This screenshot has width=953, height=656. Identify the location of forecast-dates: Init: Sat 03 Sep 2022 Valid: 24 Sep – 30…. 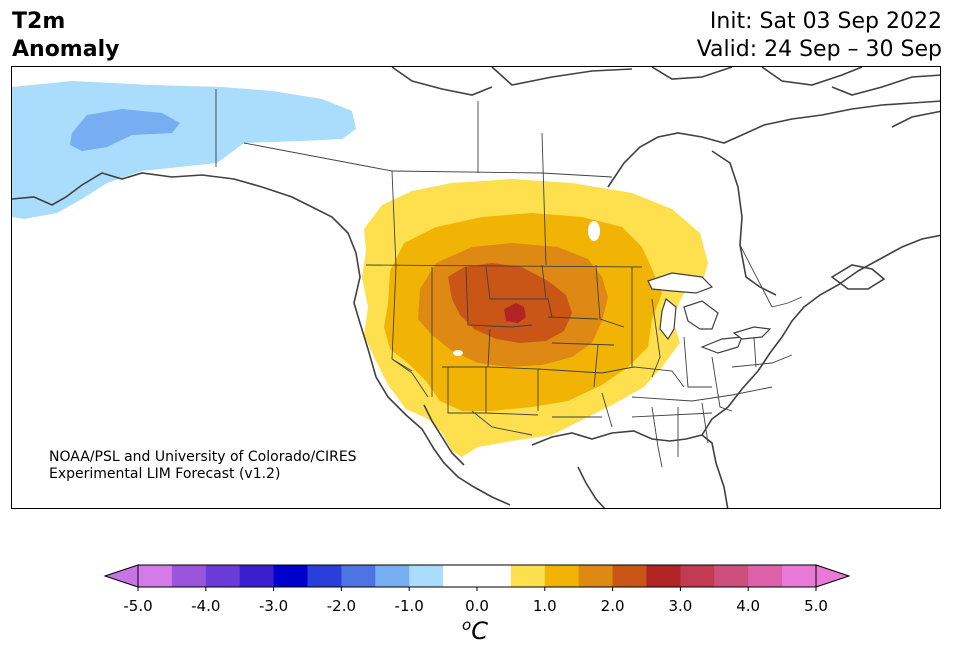
(819, 36).